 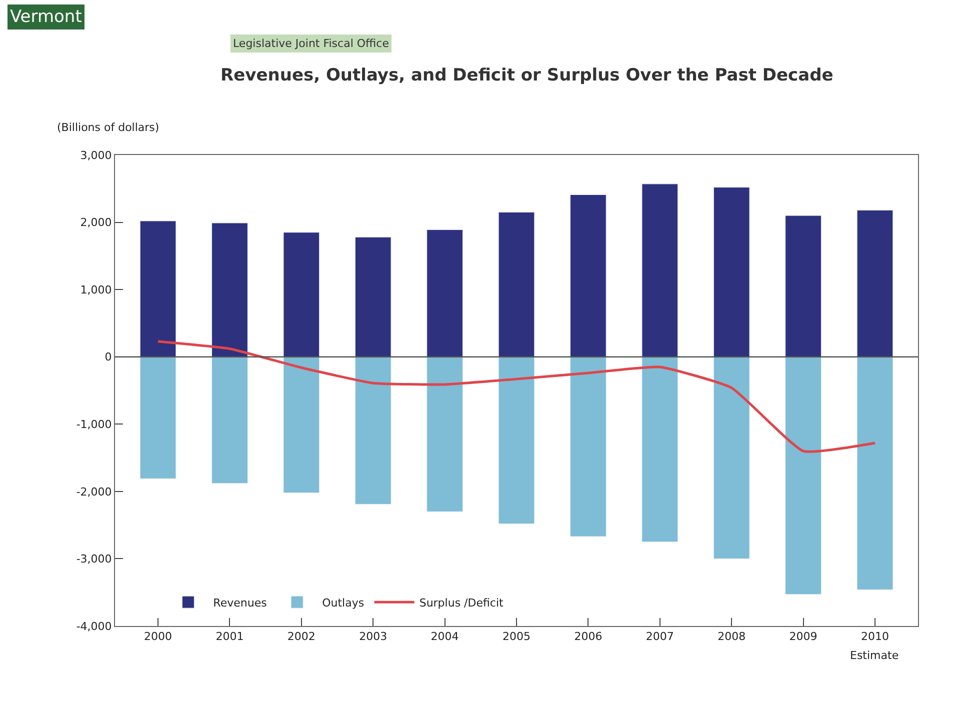 I want to click on x-tick-label: 2005, so click(x=516, y=637).